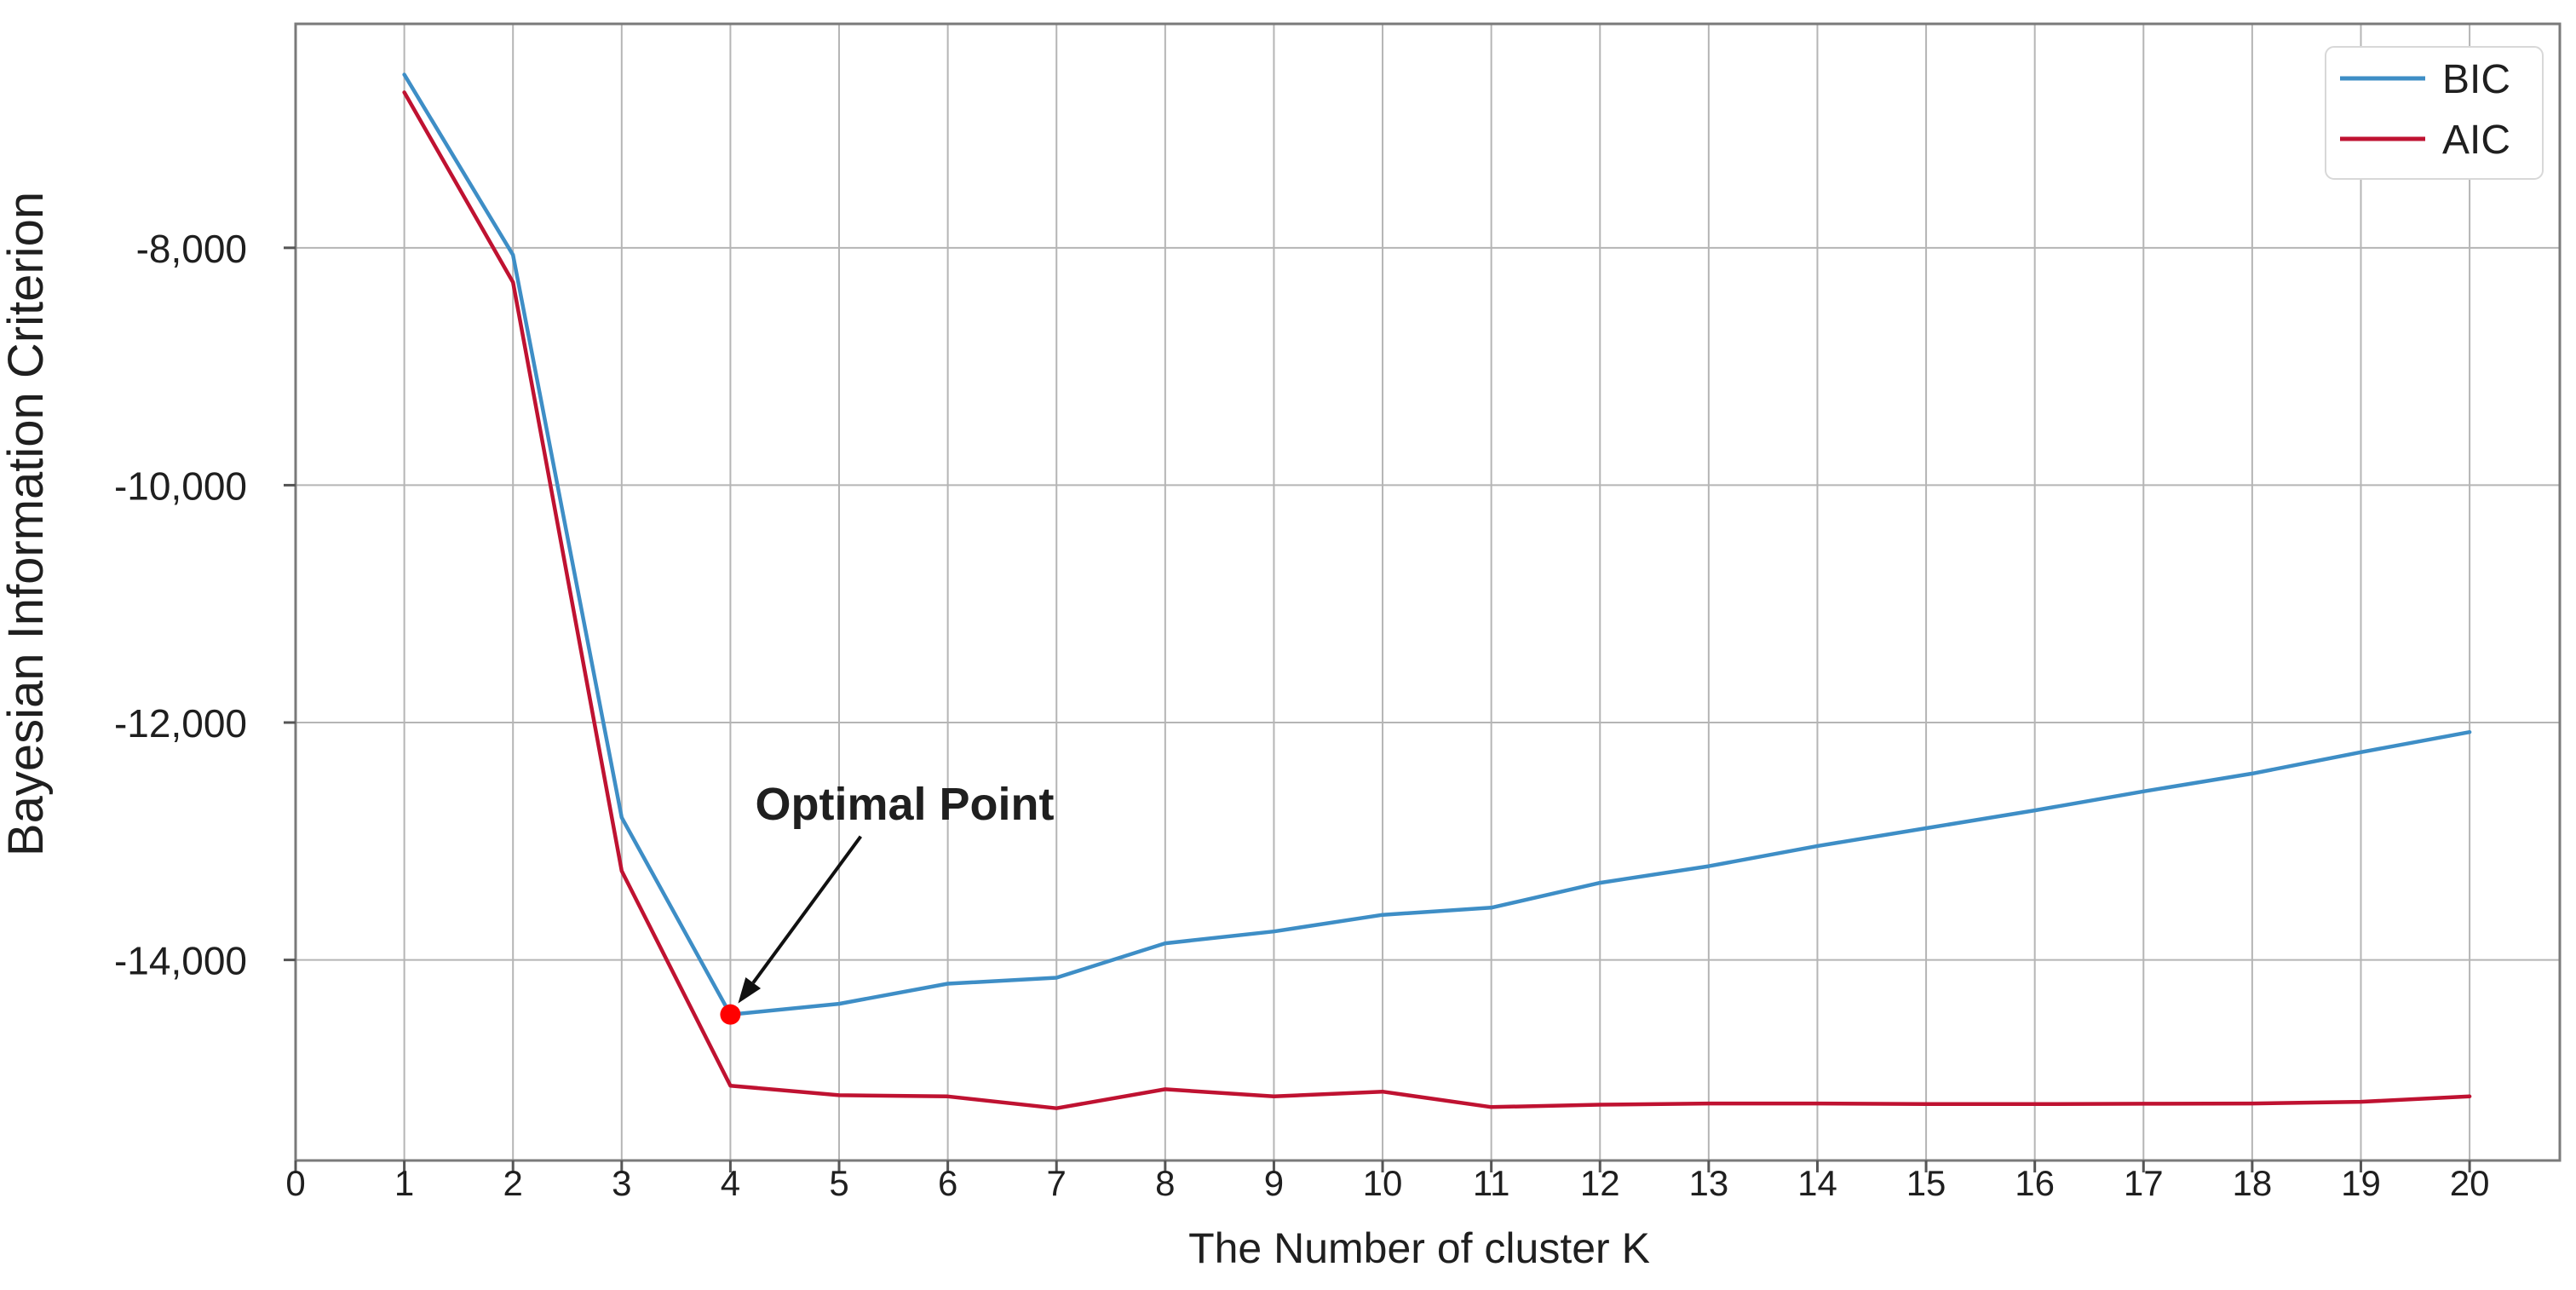  Describe the element at coordinates (1600, 1183) in the screenshot. I see `x-tick-label: 12` at that location.